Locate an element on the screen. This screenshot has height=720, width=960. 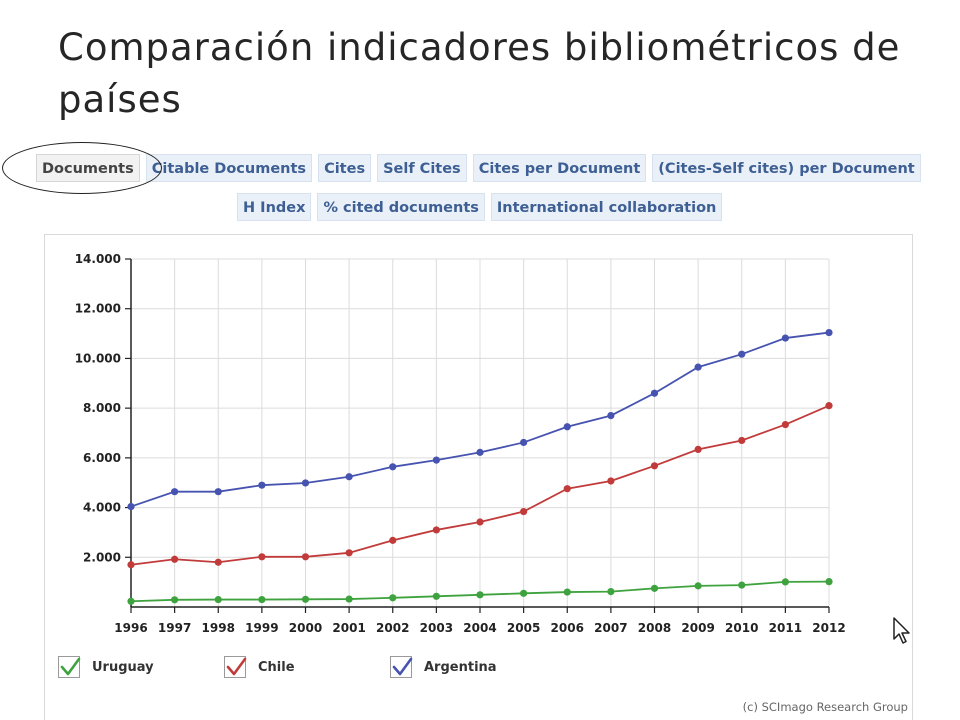
tab-h-index: H Index is located at coordinates (274, 207).